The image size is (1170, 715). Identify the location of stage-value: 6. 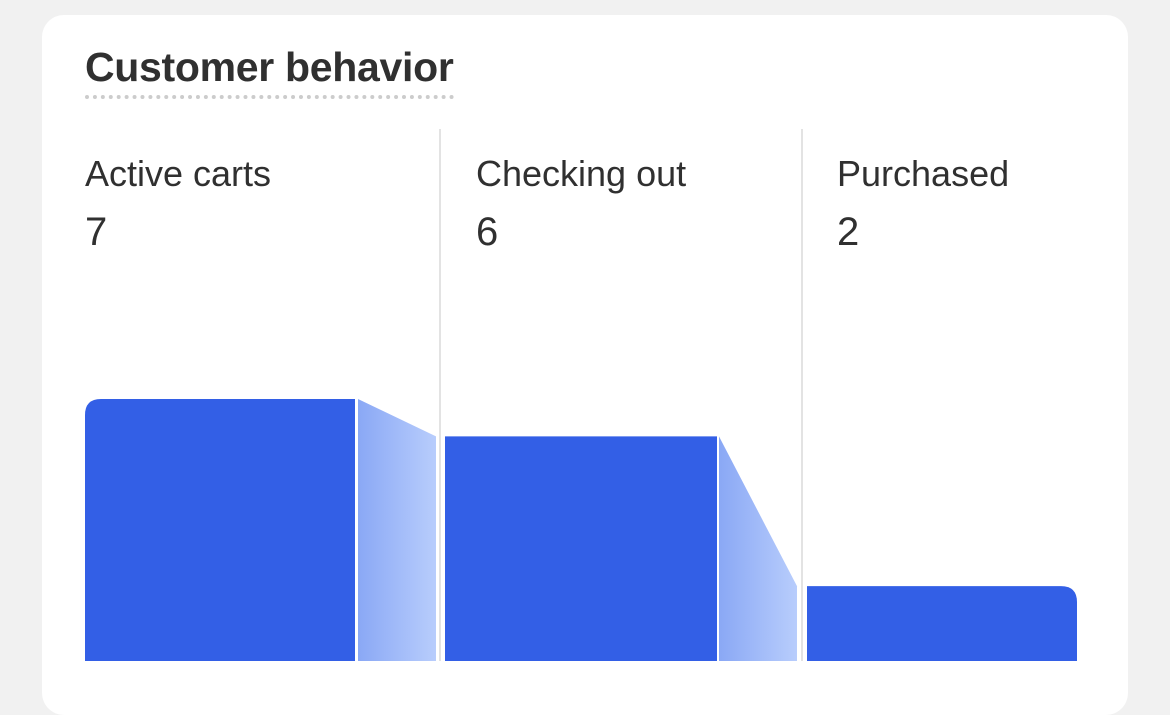
(487, 232).